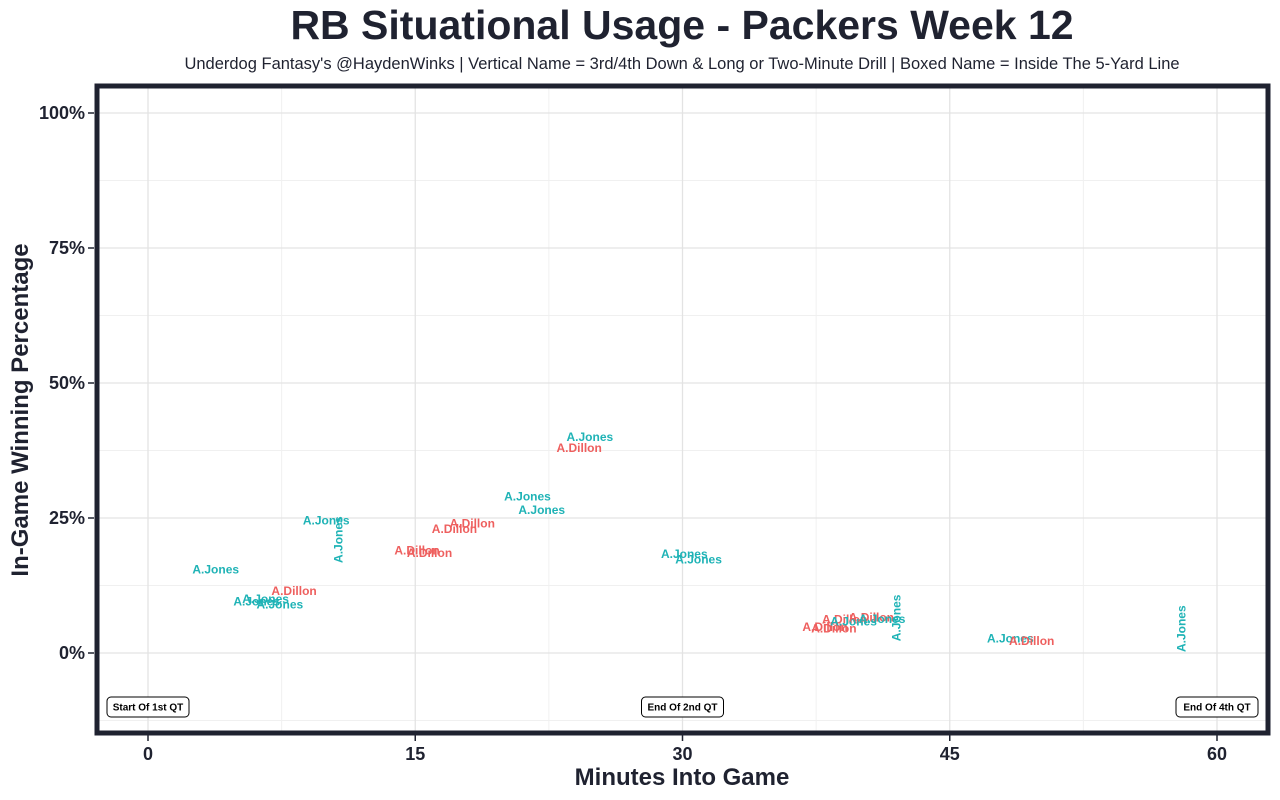 The width and height of the screenshot is (1280, 800). I want to click on quarter-marker-label: Start Of 1st QT, so click(148, 708).